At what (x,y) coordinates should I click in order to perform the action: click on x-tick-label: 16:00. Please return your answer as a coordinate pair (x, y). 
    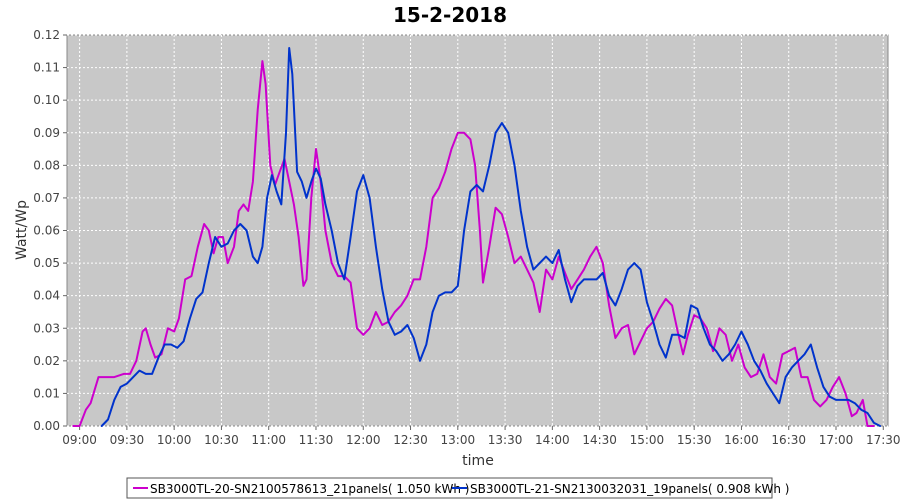
    Looking at the image, I should click on (741, 440).